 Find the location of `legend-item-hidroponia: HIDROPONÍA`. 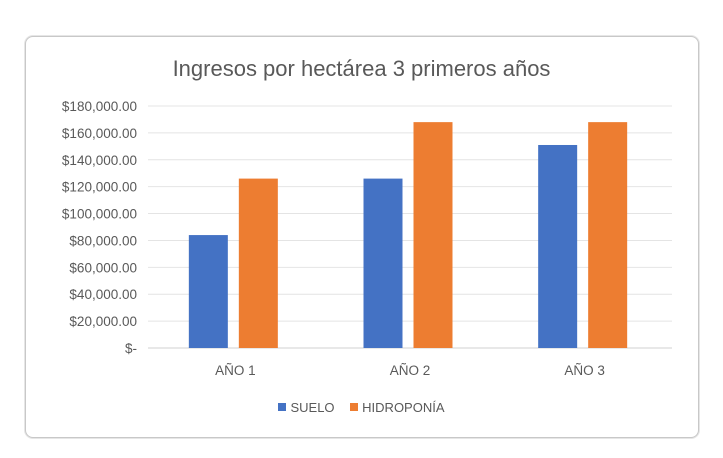

legend-item-hidroponia: HIDROPONÍA is located at coordinates (397, 407).